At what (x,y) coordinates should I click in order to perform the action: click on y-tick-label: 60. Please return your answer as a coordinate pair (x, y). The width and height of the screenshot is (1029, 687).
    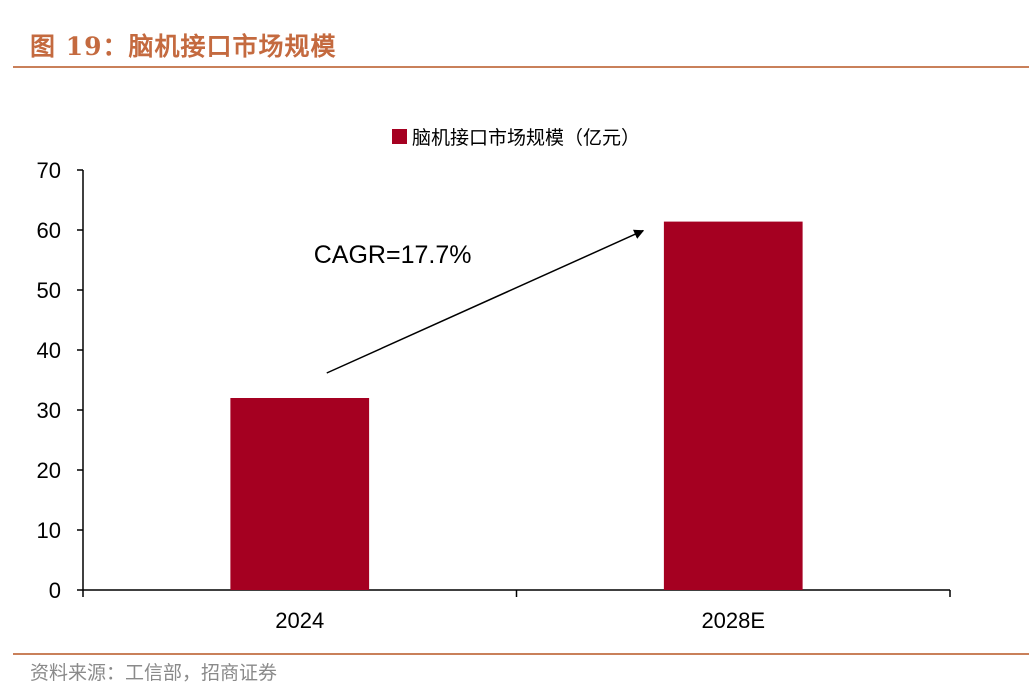
    Looking at the image, I should click on (49, 230).